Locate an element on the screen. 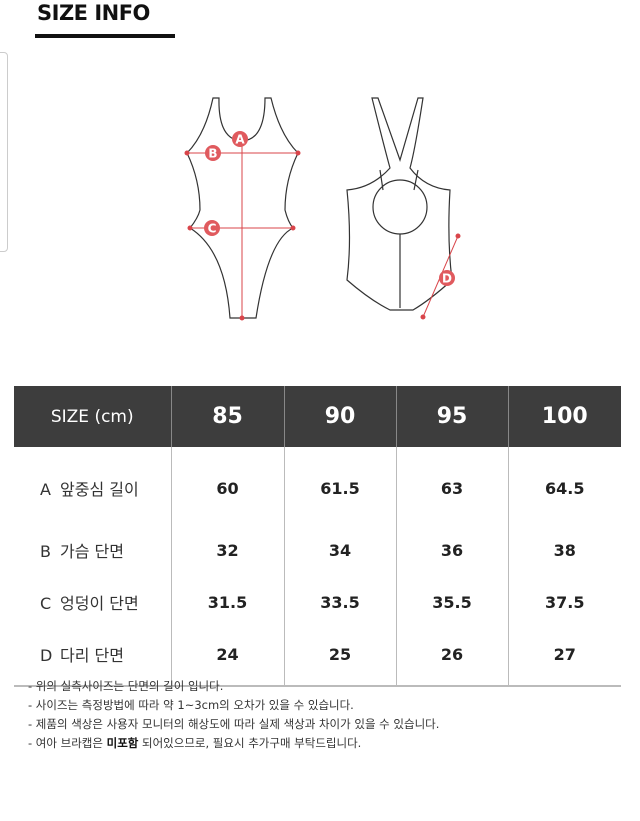 The height and width of the screenshot is (821, 640). table-row: A 앞중심 길이 60 61.5 63 64.5 is located at coordinates (317, 485).